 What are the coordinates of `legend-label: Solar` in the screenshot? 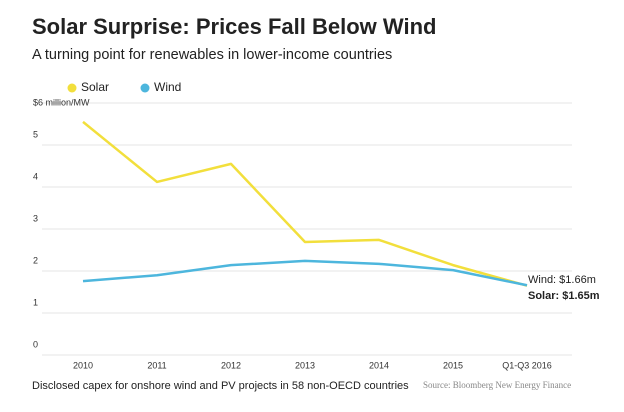 It's located at (95, 87).